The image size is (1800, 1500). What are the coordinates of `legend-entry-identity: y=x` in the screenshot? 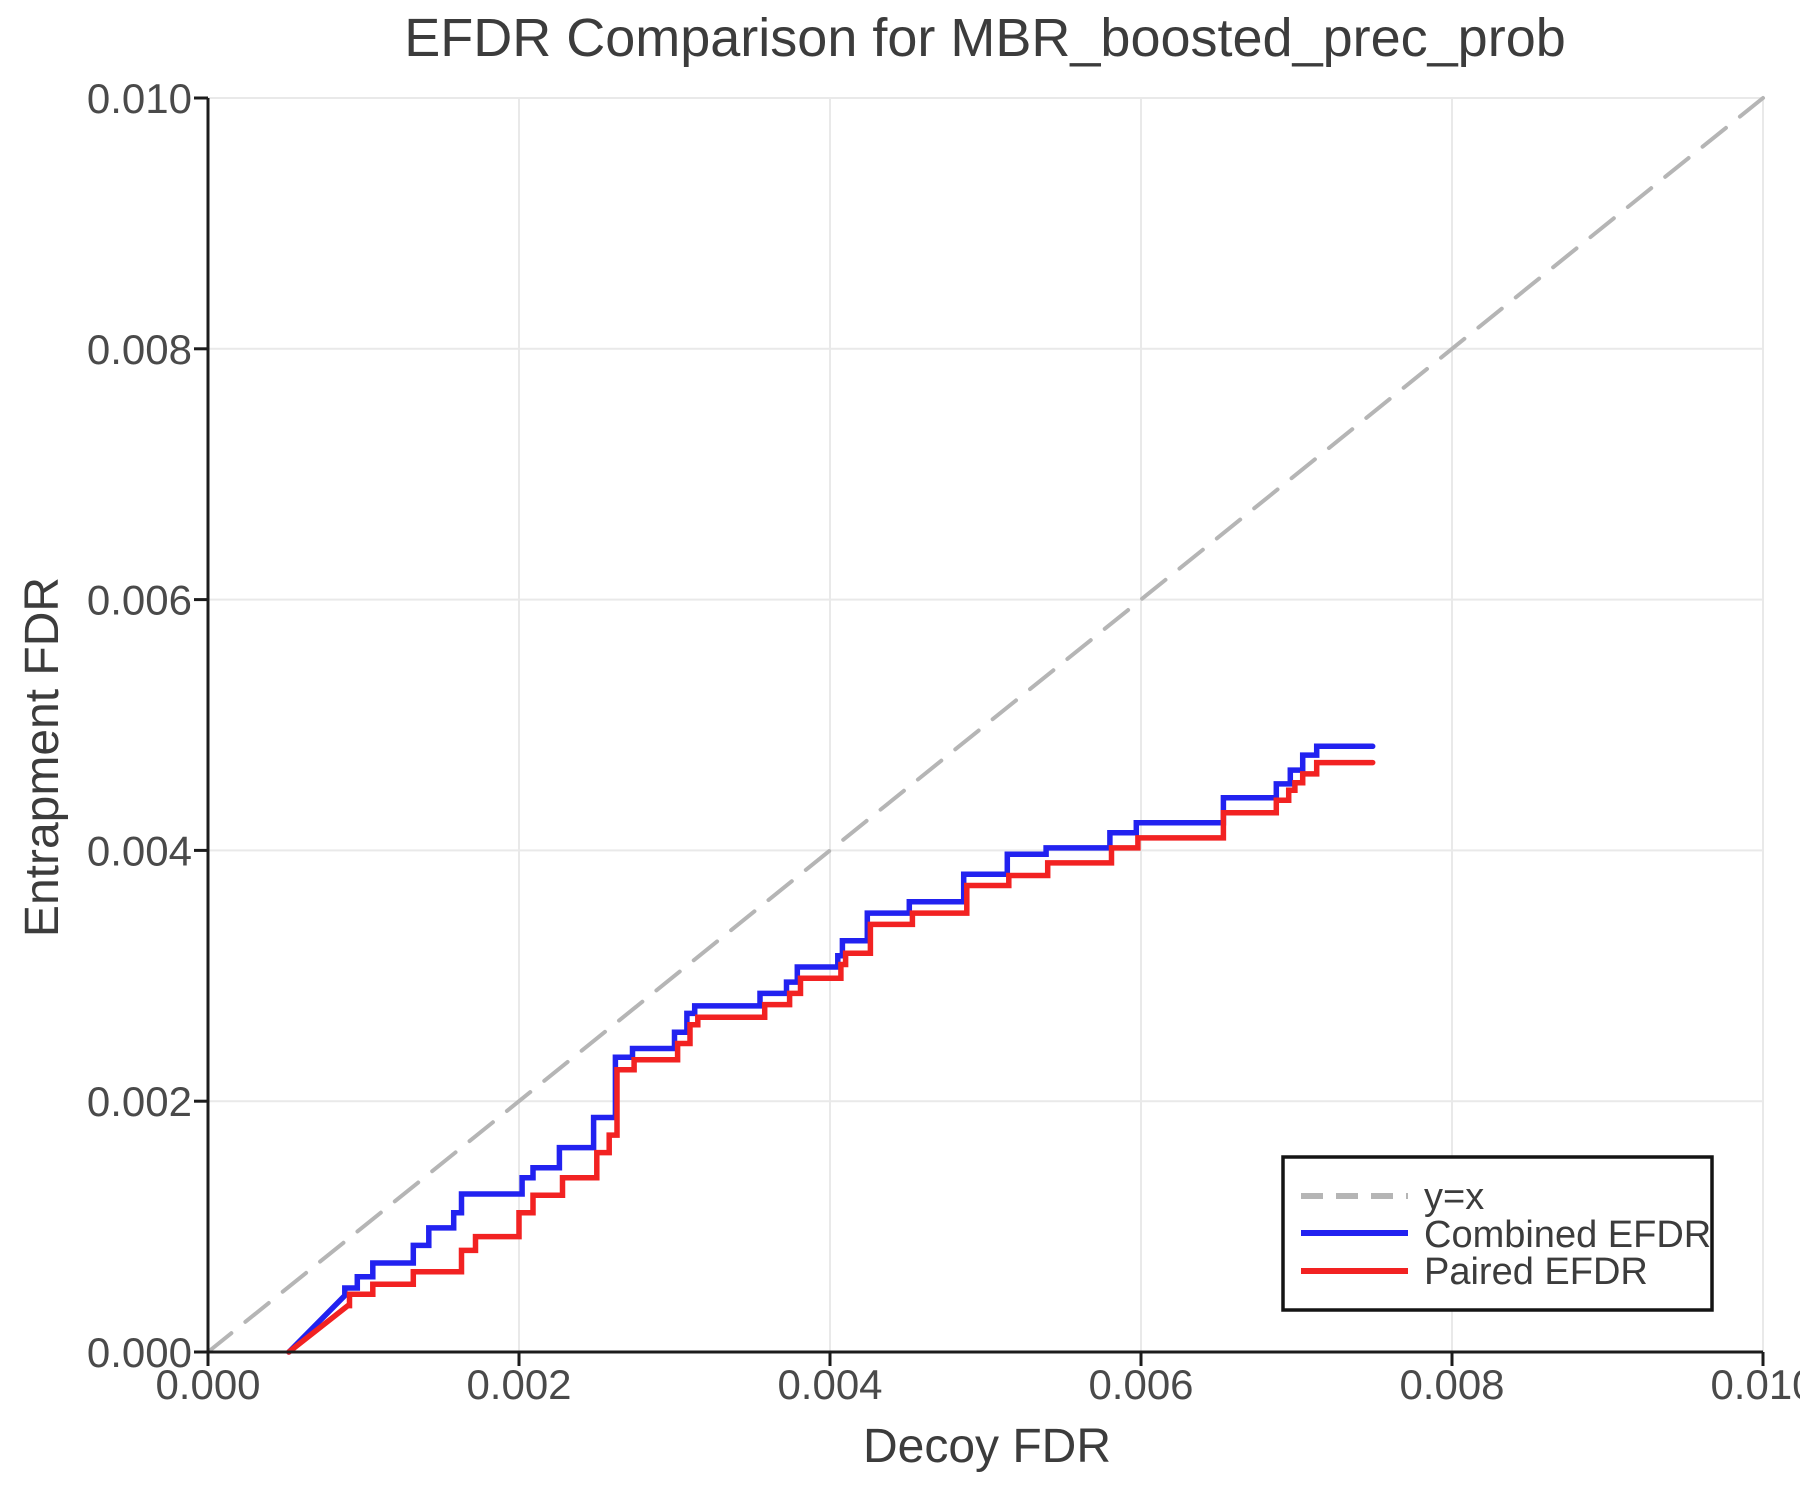 It's located at (1392, 1197).